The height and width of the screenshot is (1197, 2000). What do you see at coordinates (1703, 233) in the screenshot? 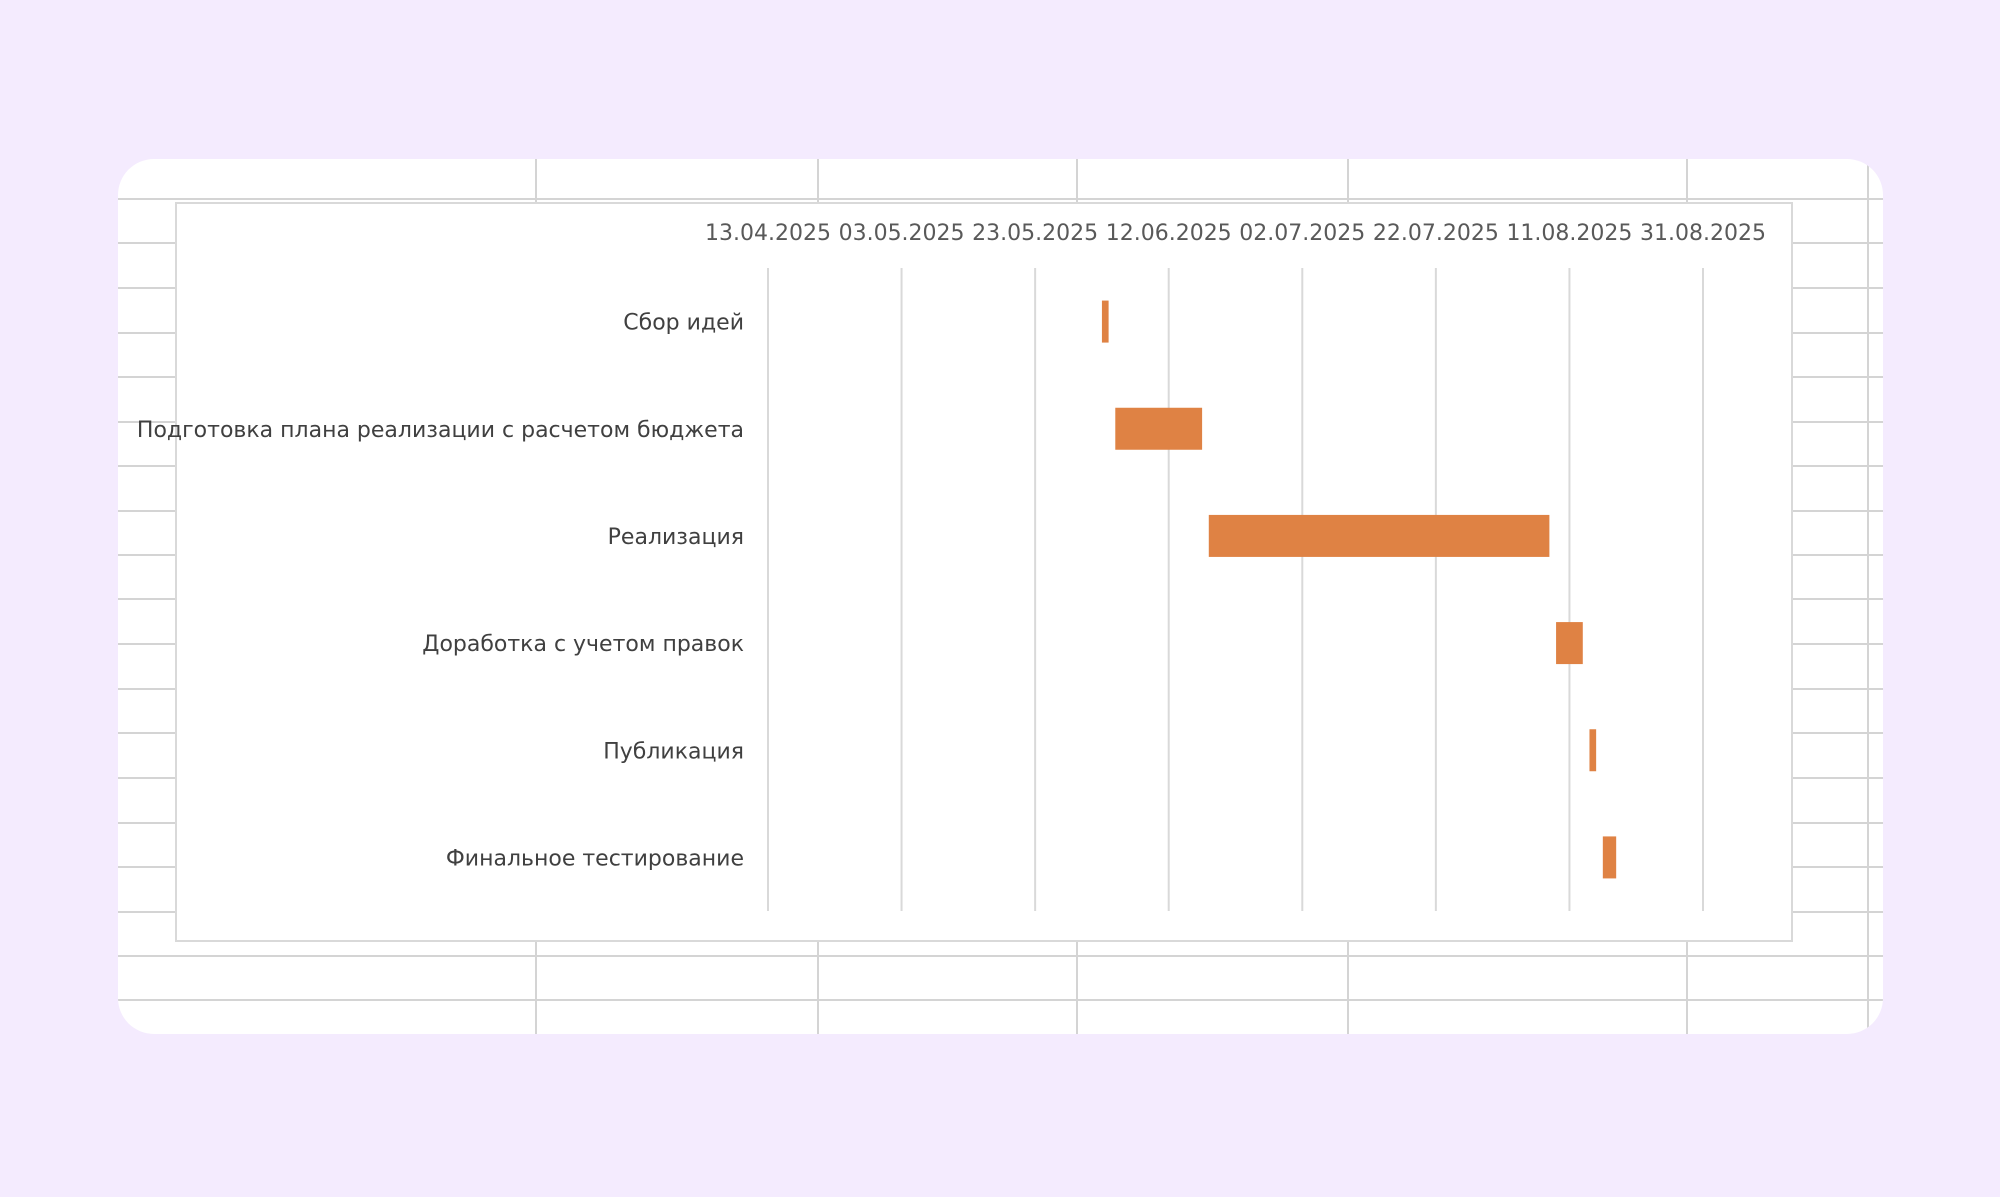
I see `x-tick-label: 31.08.2025` at bounding box center [1703, 233].